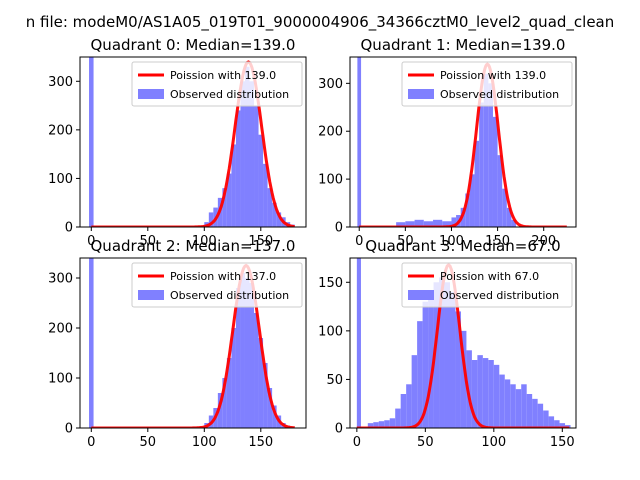 Image resolution: width=640 pixels, height=480 pixels. What do you see at coordinates (60, 329) in the screenshot?
I see `y-tick-label: 200` at bounding box center [60, 329].